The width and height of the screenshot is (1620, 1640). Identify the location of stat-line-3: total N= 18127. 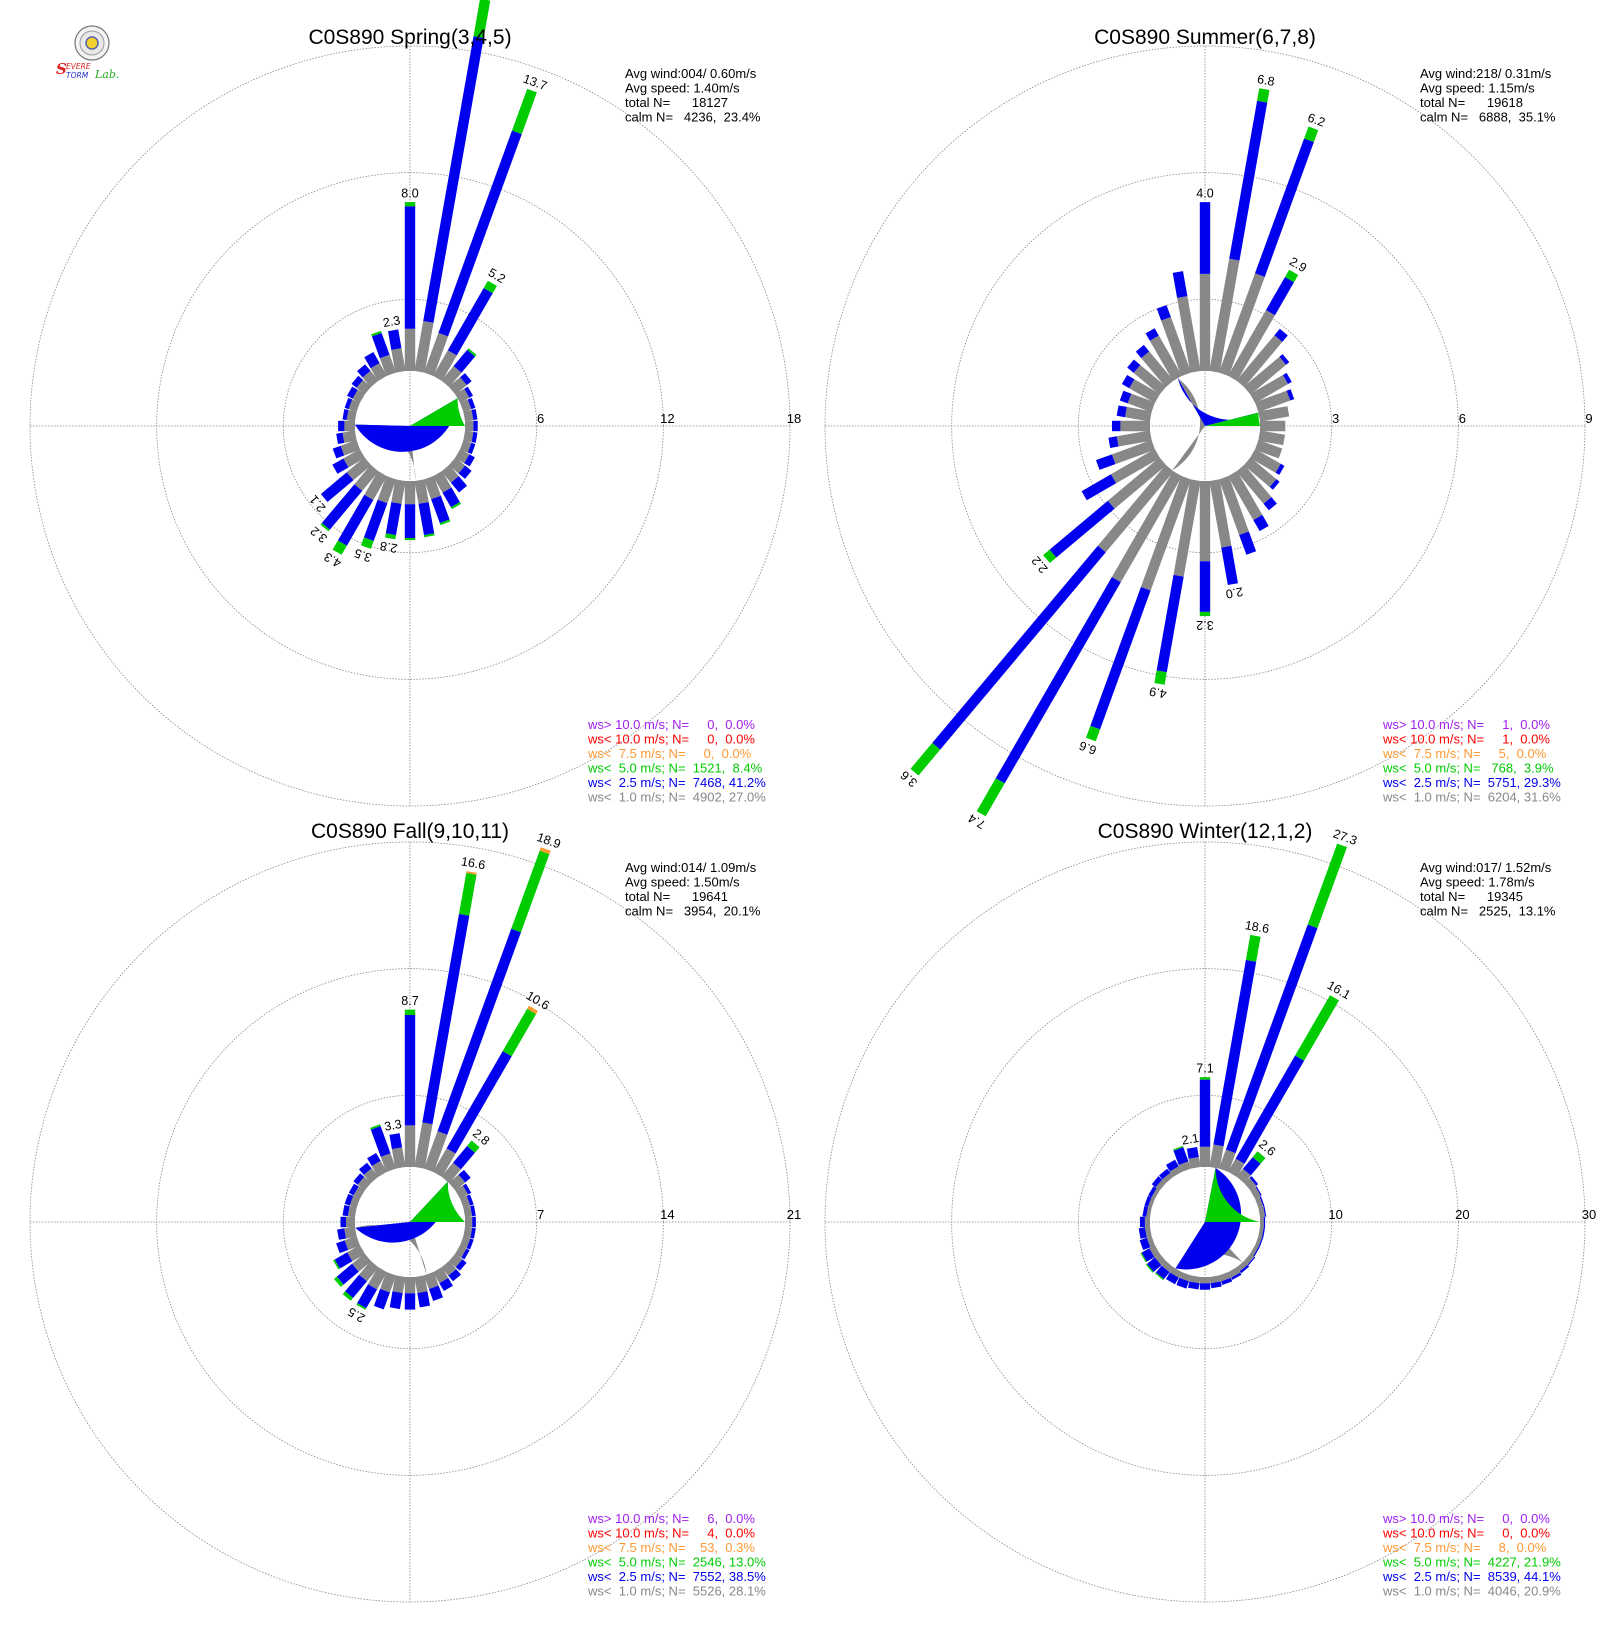
(676, 102).